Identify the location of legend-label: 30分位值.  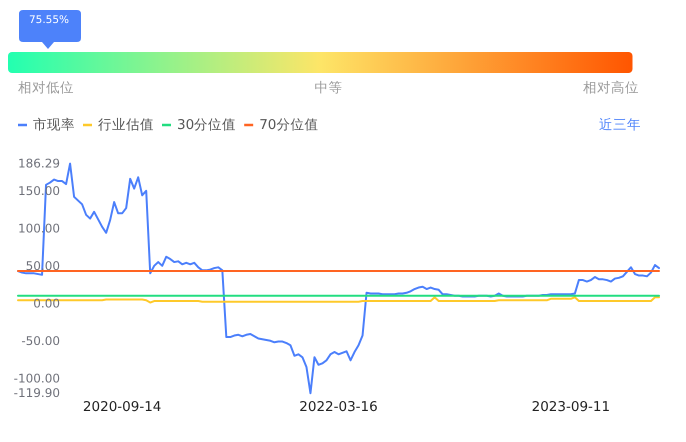
(206, 125).